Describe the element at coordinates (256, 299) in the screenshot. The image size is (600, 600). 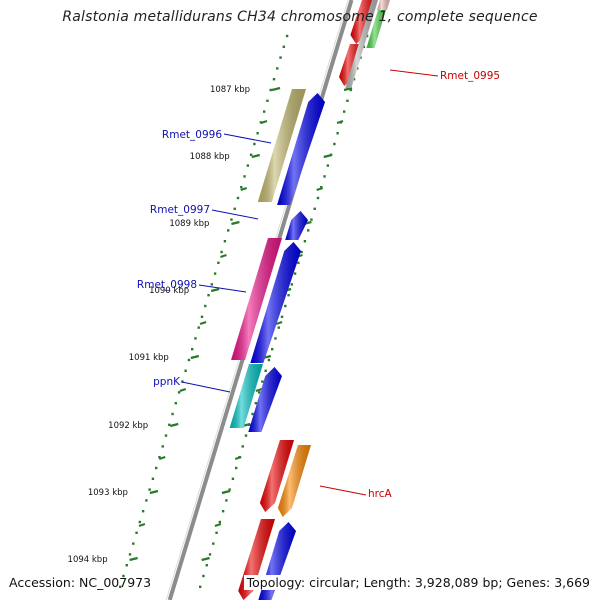
I see `gene-rmet-0998-shade` at that location.